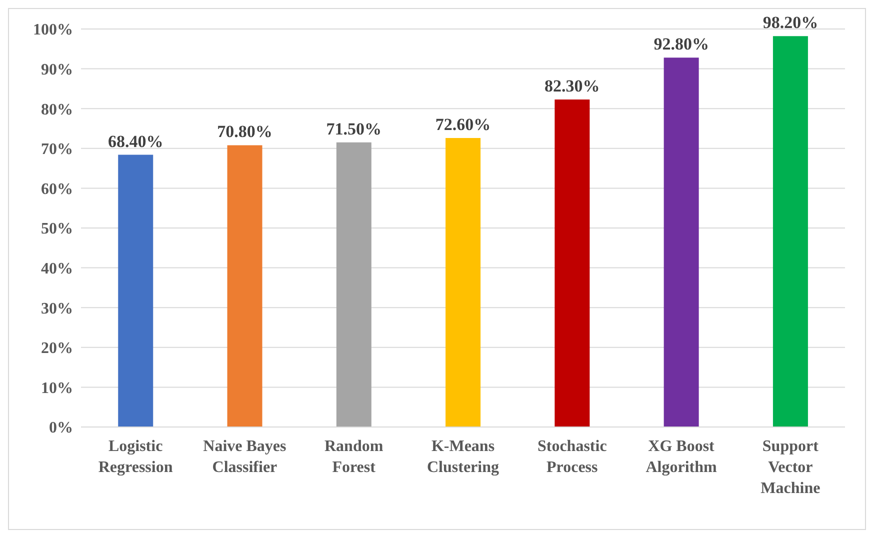 The height and width of the screenshot is (538, 874). What do you see at coordinates (354, 128) in the screenshot?
I see `data-label: 71.50%` at bounding box center [354, 128].